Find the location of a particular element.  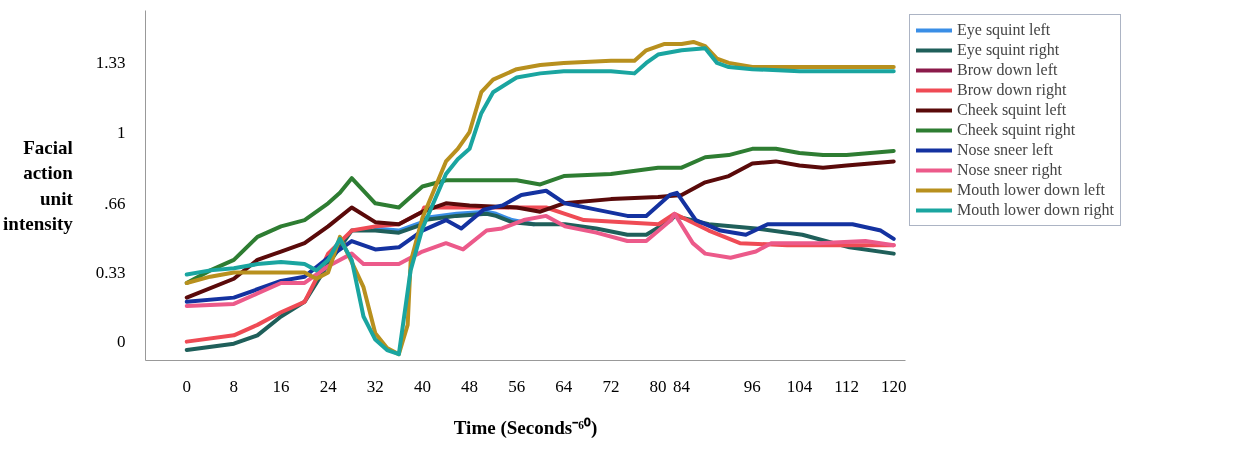

x-axis-title: Time (Seconds⁻⁶⁰) is located at coordinates (525, 427).